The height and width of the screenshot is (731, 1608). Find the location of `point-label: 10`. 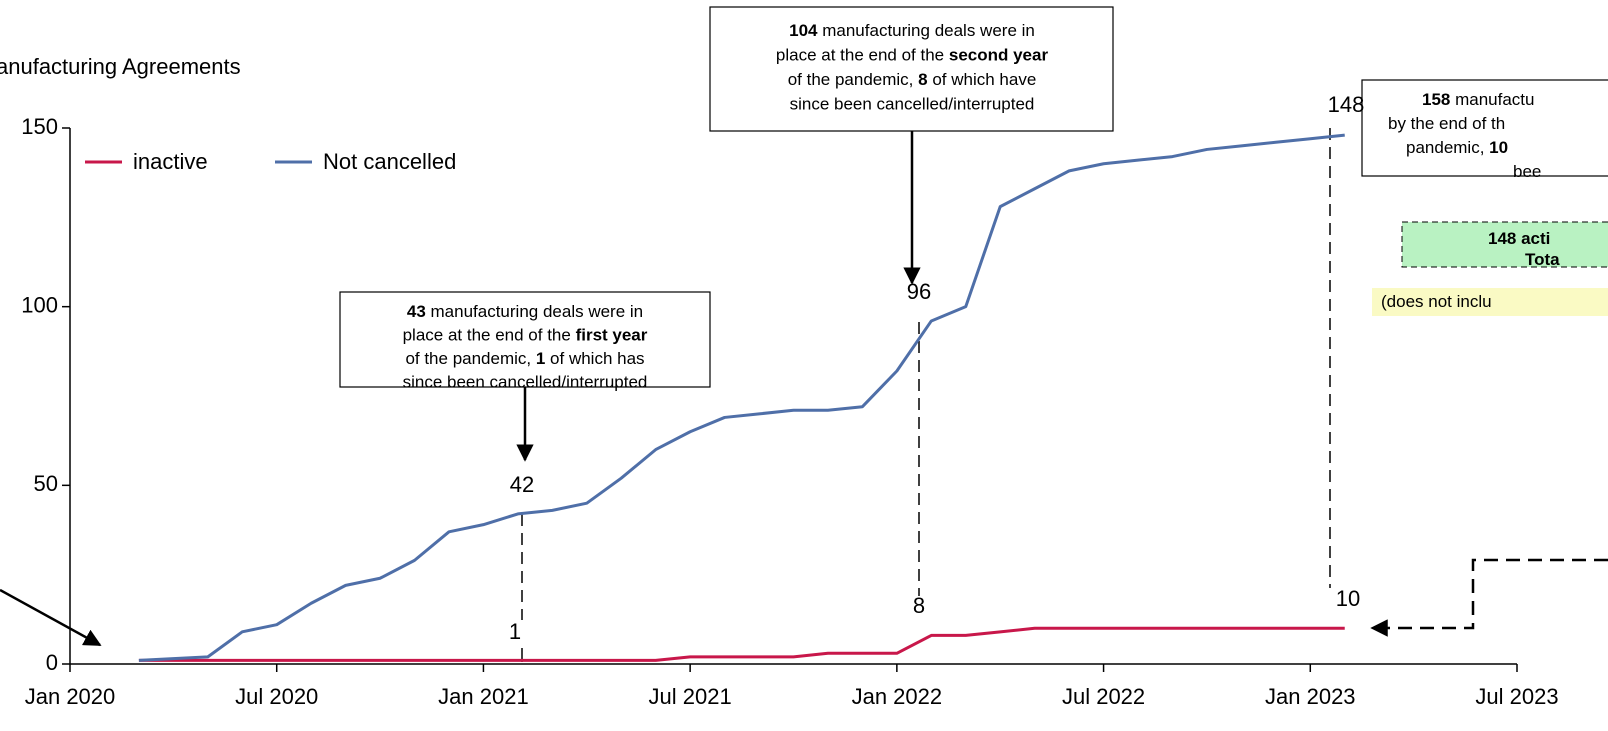

point-label: 10 is located at coordinates (1348, 598).